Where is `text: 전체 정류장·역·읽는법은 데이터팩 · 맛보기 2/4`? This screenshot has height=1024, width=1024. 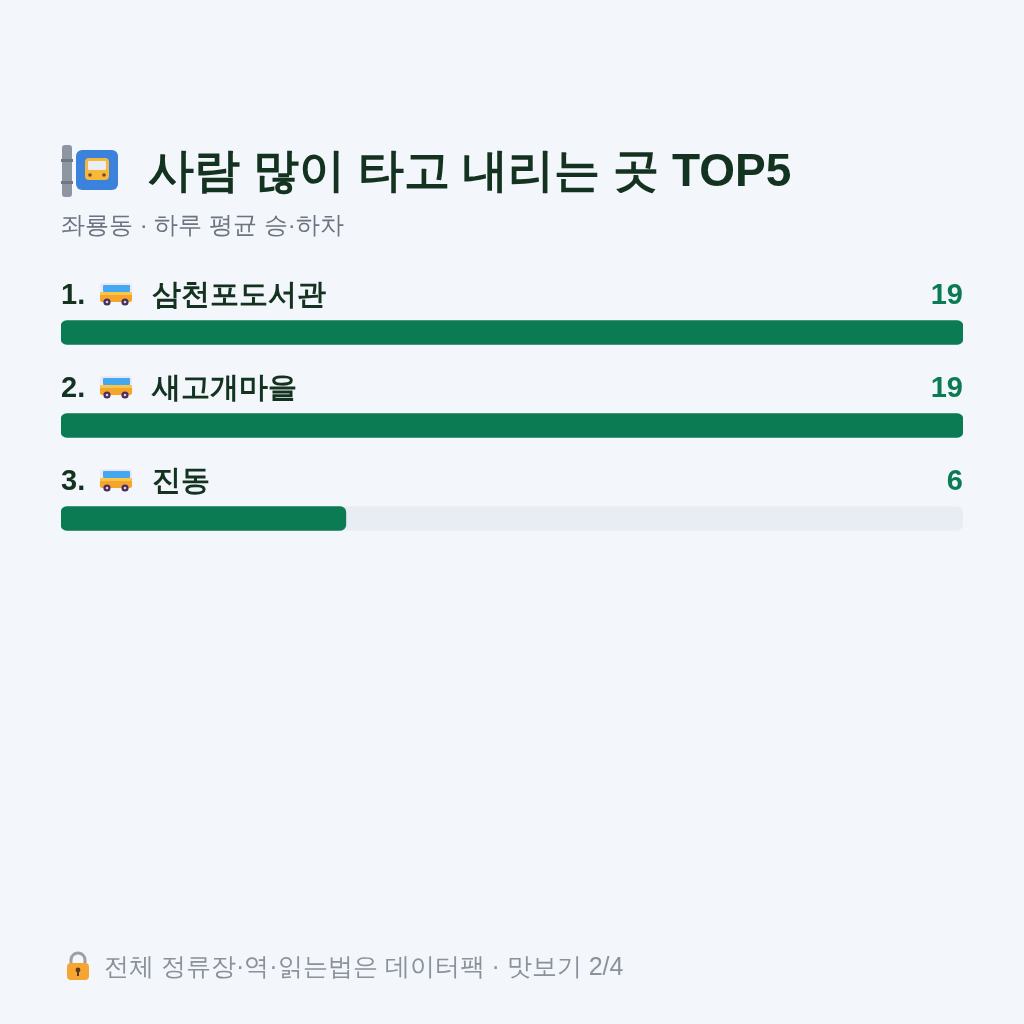 text: 전체 정류장·역·읽는법은 데이터팩 · 맛보기 2/4 is located at coordinates (364, 966).